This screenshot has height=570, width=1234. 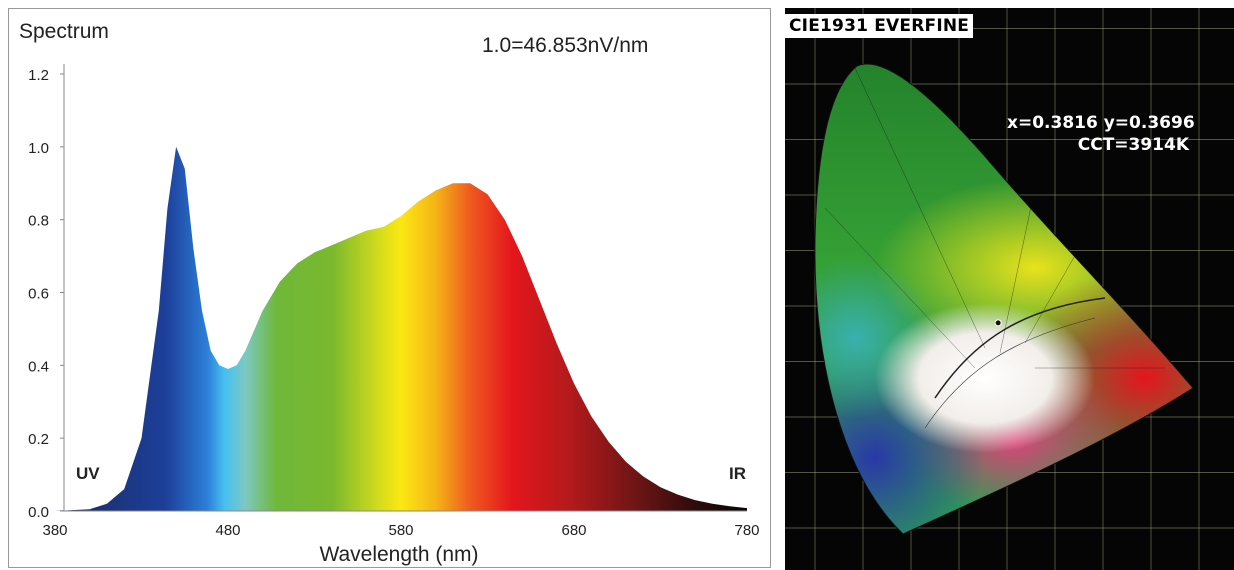 What do you see at coordinates (737, 473) in the screenshot?
I see `ir-label: IR` at bounding box center [737, 473].